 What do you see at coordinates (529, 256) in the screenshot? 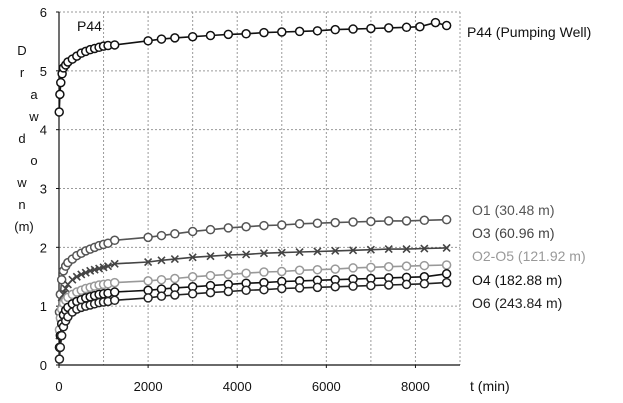
I see `series-label: O2-O5 (121.92 m)` at bounding box center [529, 256].